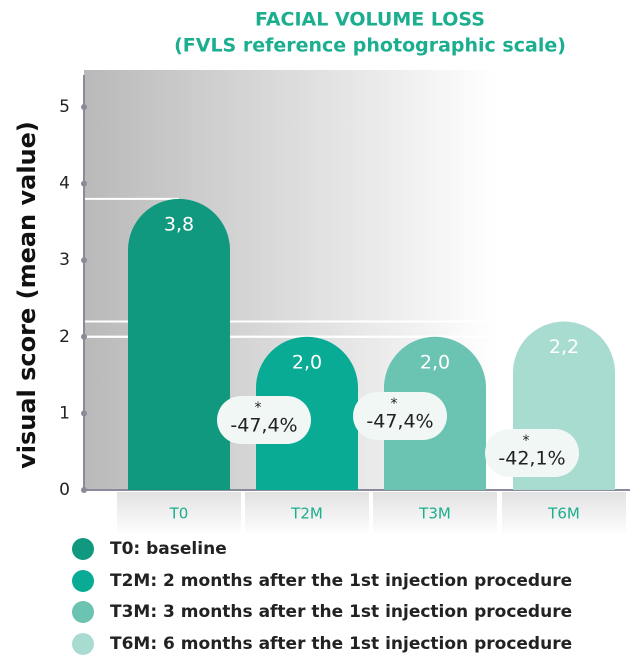  I want to click on value-label: 3,8, so click(179, 224).